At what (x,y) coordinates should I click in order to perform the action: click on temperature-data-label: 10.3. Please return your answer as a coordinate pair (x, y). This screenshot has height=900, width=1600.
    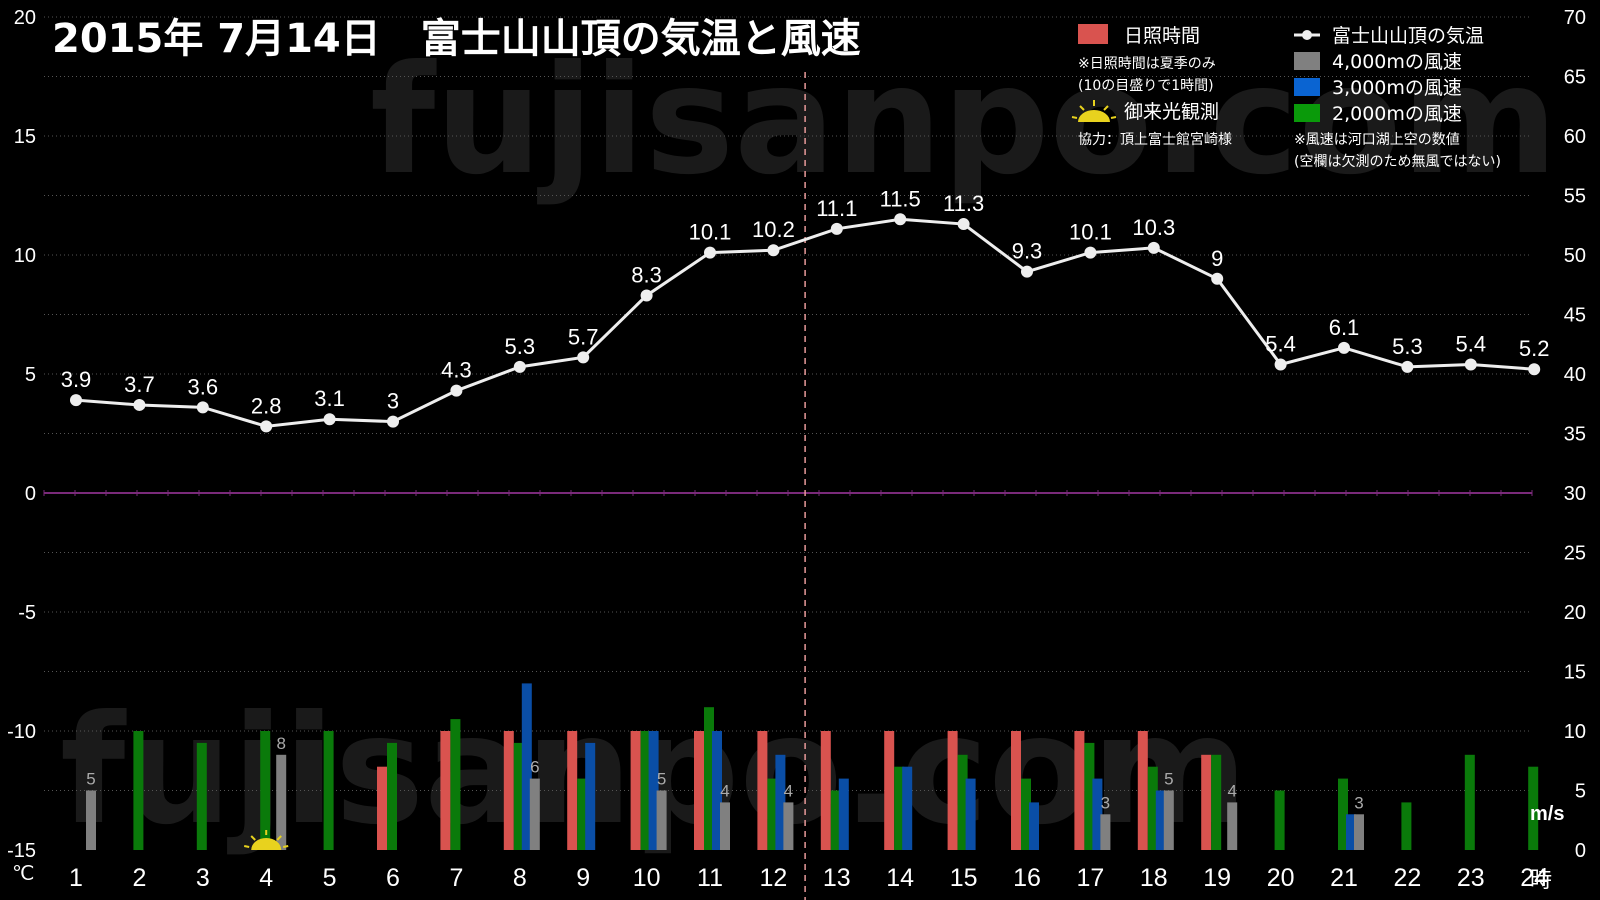
    Looking at the image, I should click on (1153, 227).